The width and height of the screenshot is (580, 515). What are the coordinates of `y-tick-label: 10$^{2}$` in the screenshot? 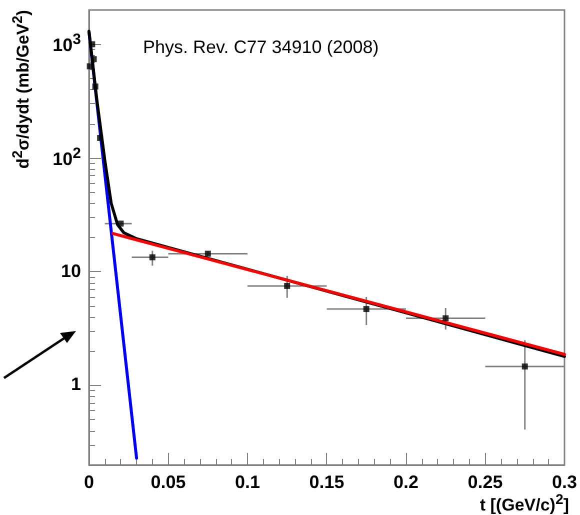 It's located at (66, 156).